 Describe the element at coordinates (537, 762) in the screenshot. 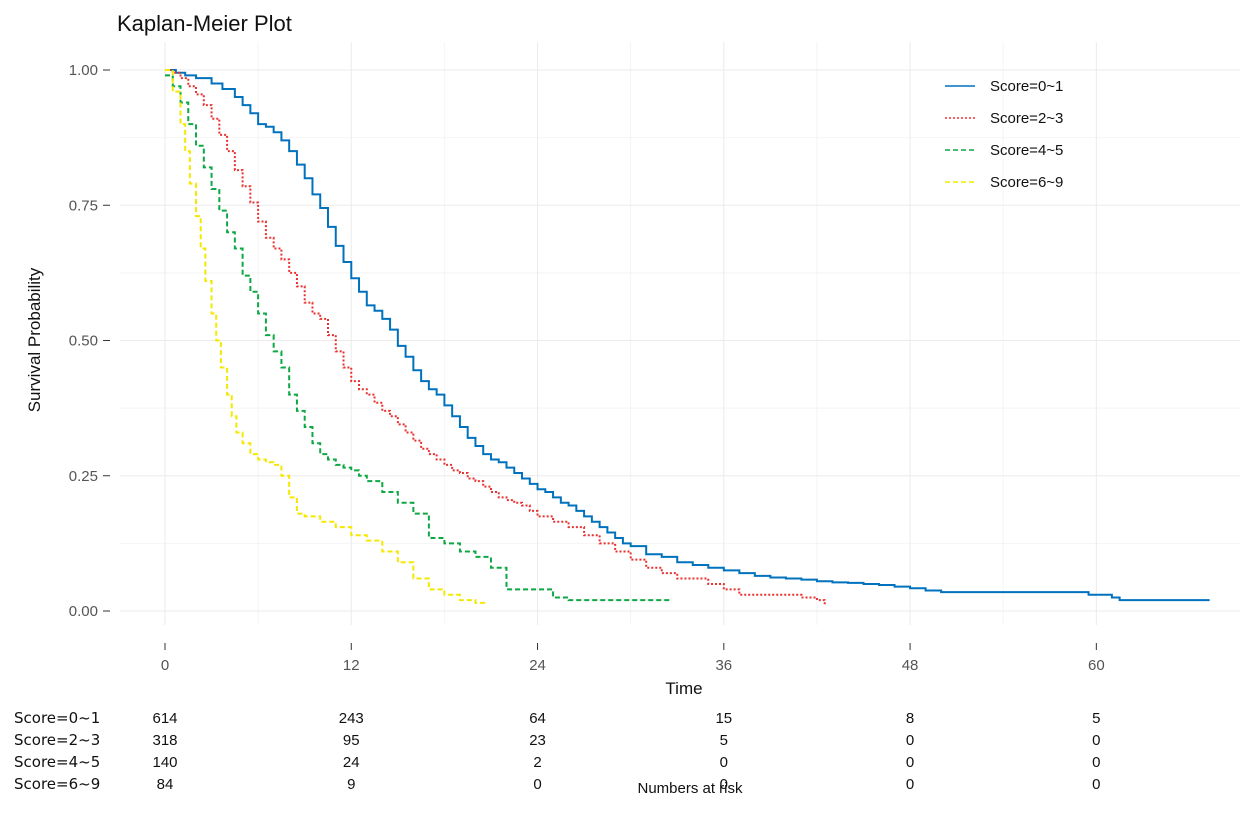

I see `risk-value: 2` at that location.